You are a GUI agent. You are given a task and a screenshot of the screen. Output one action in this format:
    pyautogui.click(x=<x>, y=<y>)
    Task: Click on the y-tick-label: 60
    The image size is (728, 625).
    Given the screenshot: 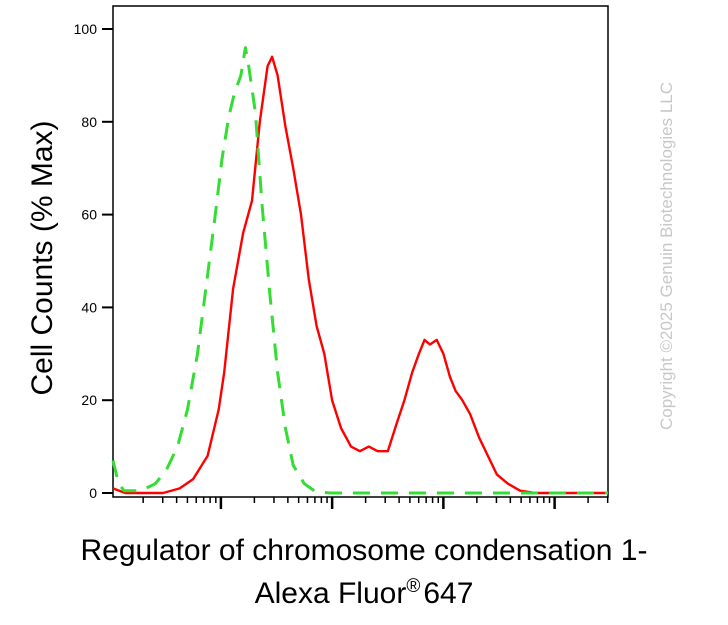 What is the action you would take?
    pyautogui.click(x=89, y=215)
    